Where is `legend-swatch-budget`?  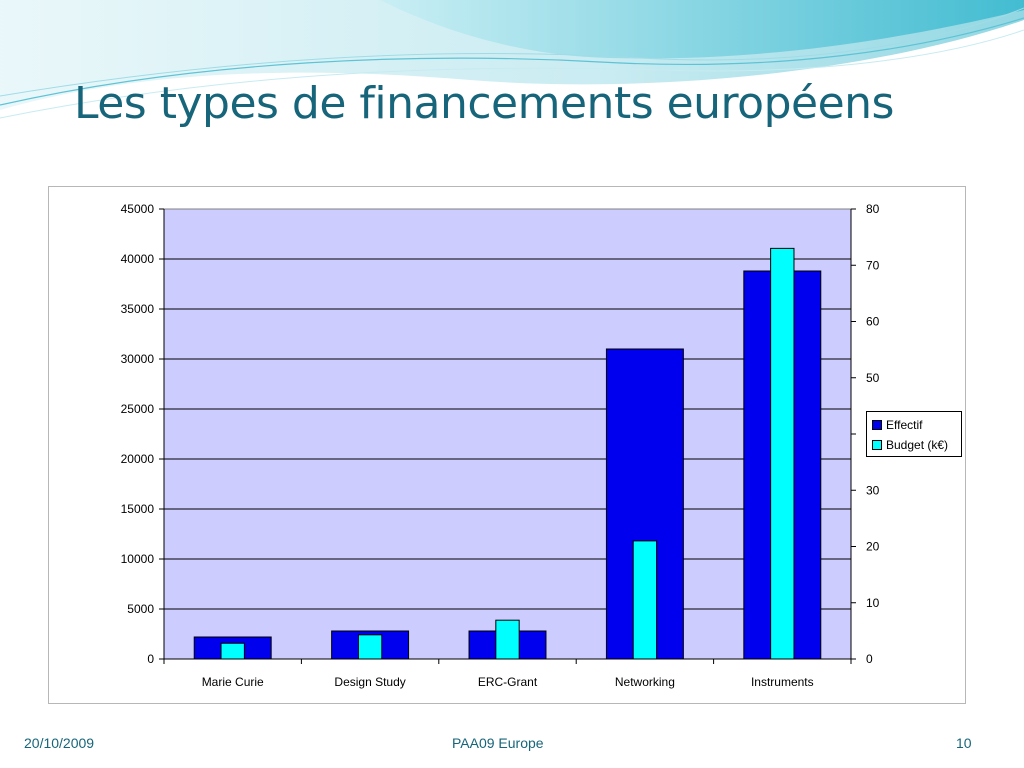
legend-swatch-budget is located at coordinates (877, 445).